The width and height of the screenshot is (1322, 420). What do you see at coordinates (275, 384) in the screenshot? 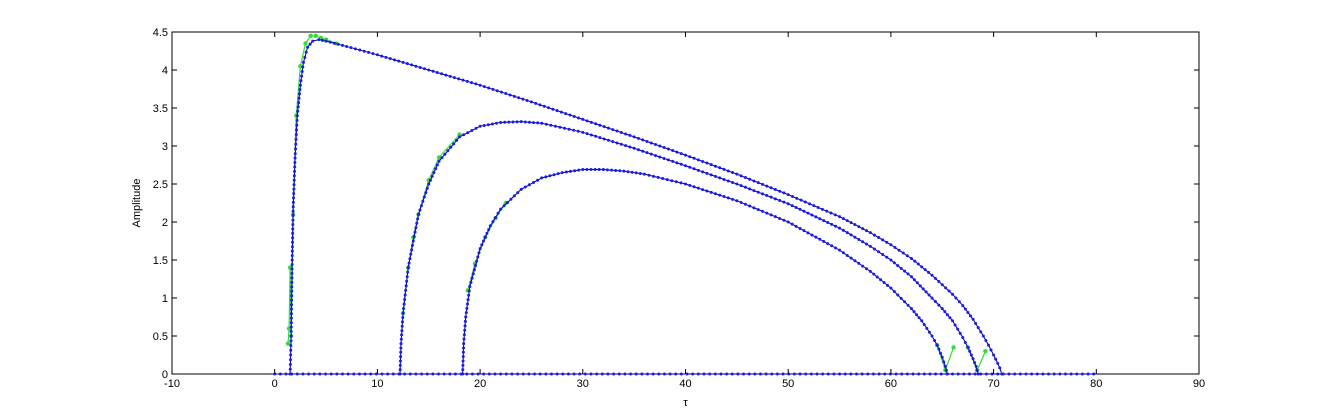
I see `x-tick-label: 0` at bounding box center [275, 384].